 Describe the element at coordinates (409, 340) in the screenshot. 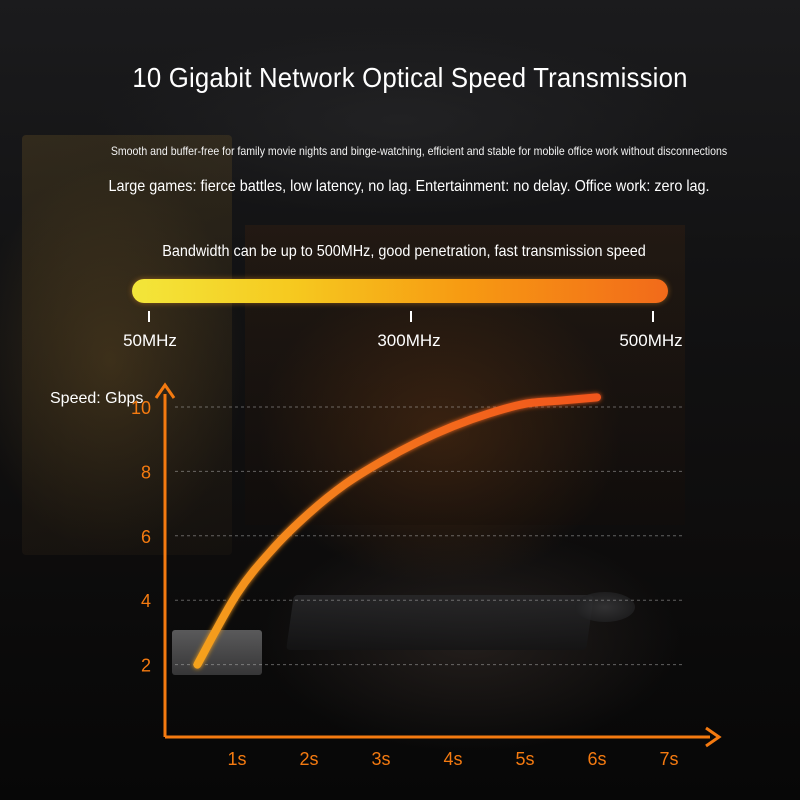

I see `bandwidth-value-300mhz: 300MHz` at that location.